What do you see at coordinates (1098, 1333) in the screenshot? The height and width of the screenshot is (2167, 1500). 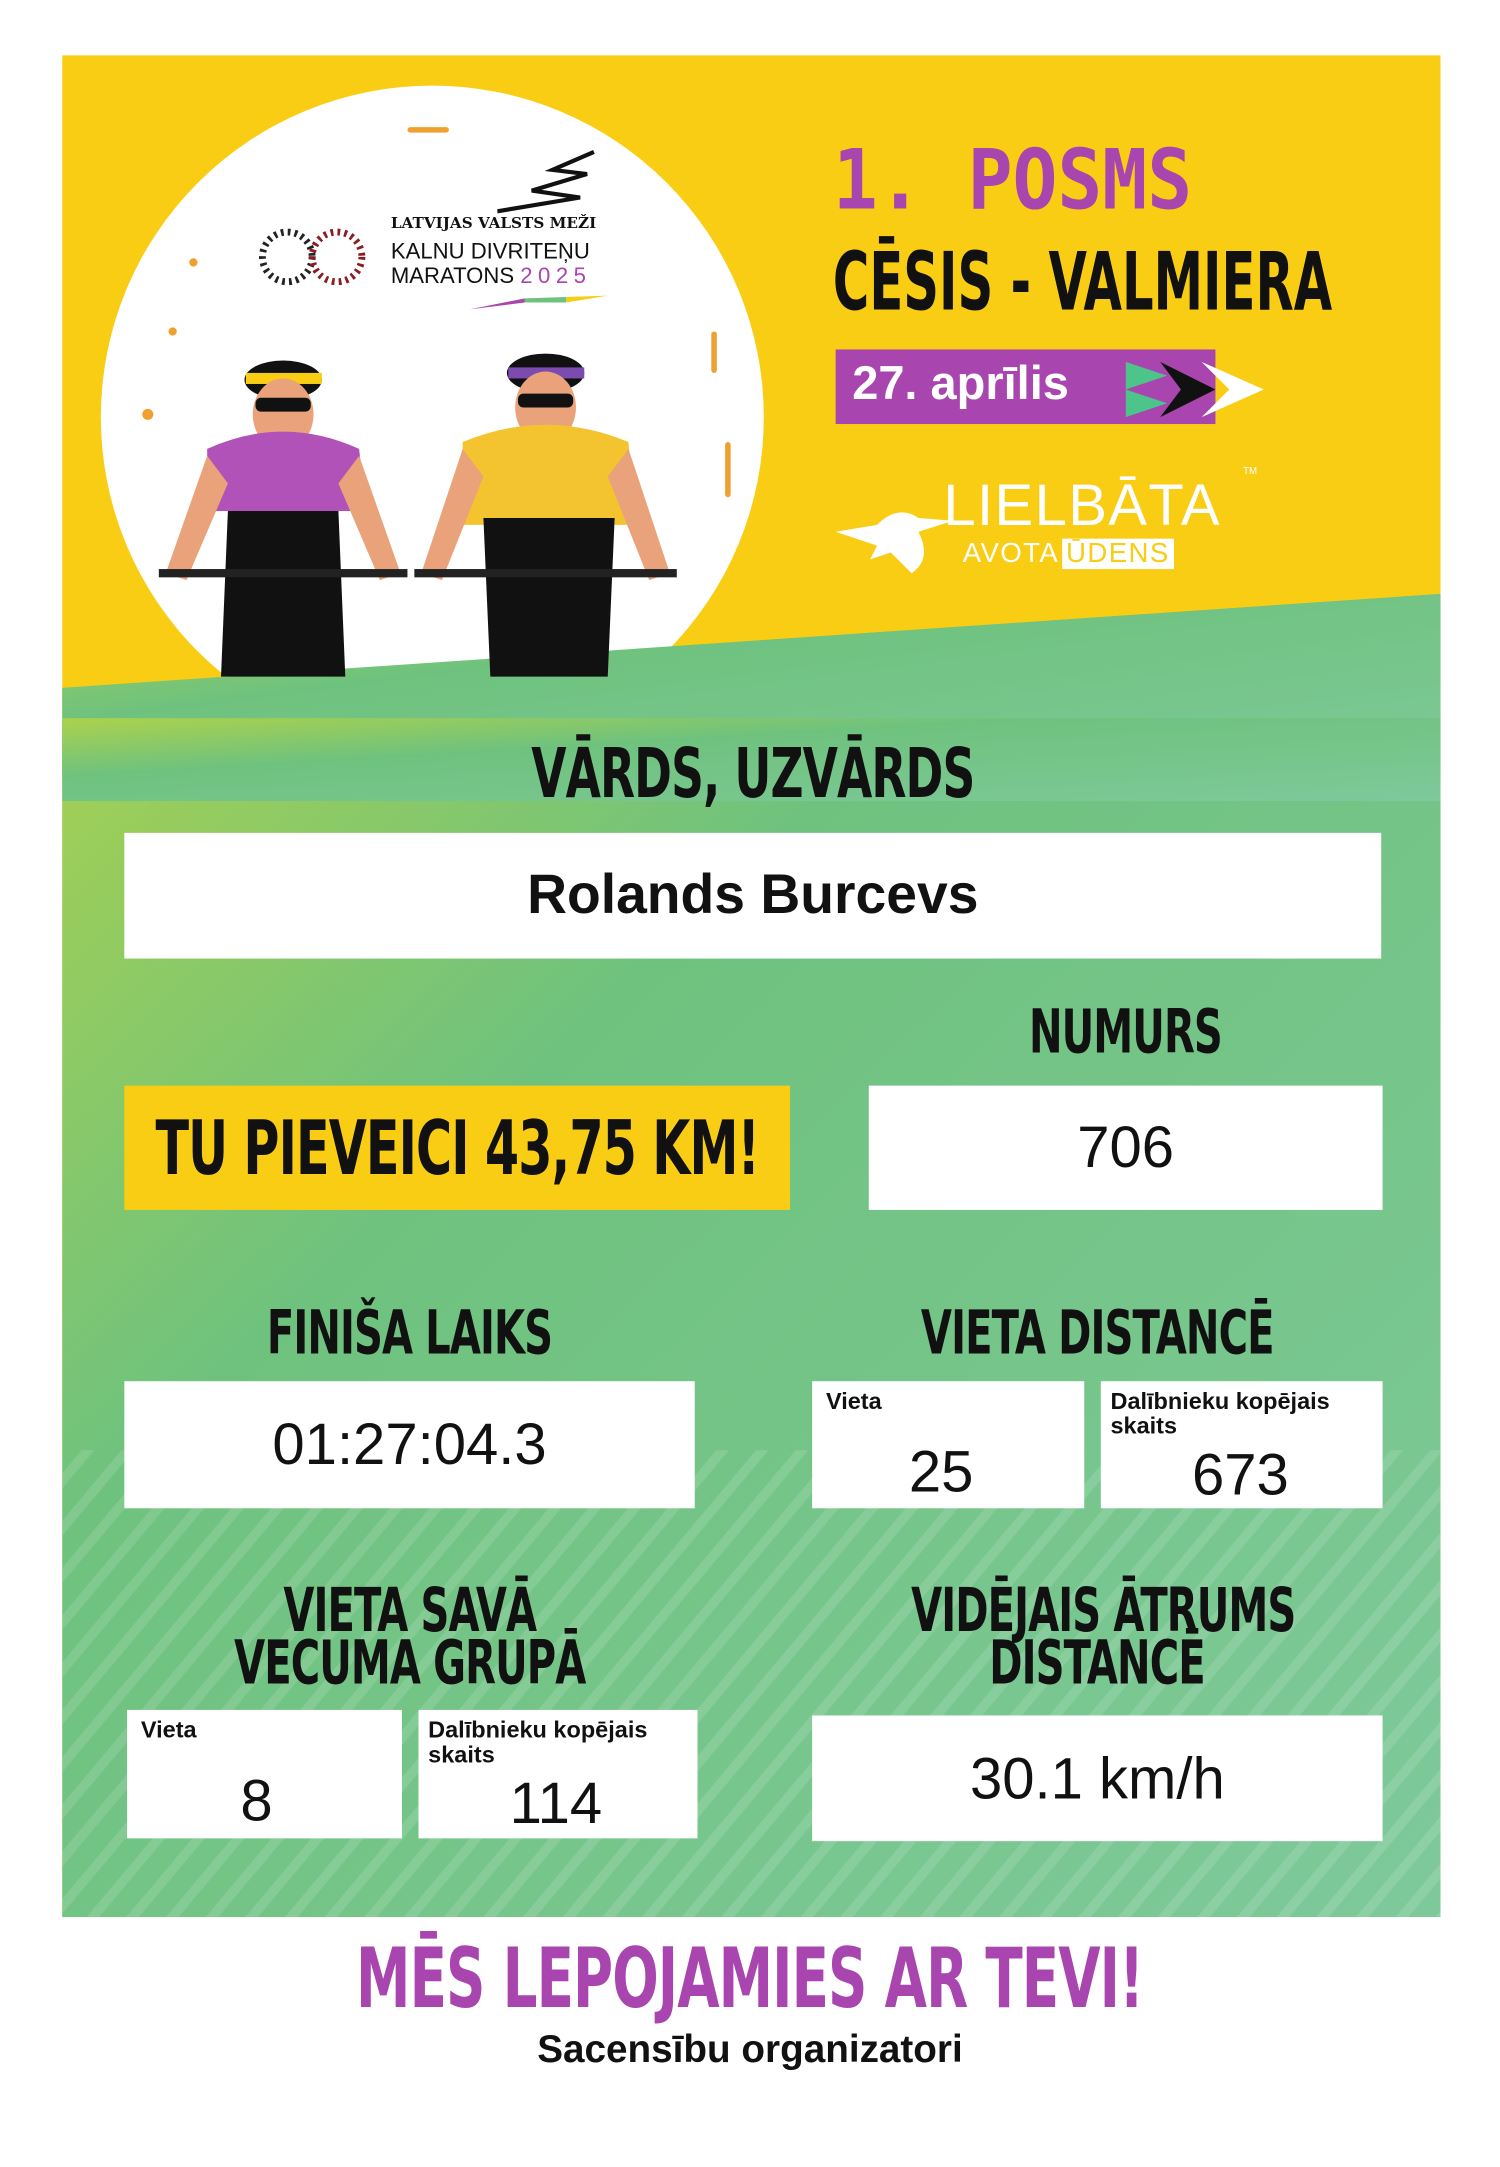 I see `distance-place-label: VIETA DISTANCĒ` at bounding box center [1098, 1333].